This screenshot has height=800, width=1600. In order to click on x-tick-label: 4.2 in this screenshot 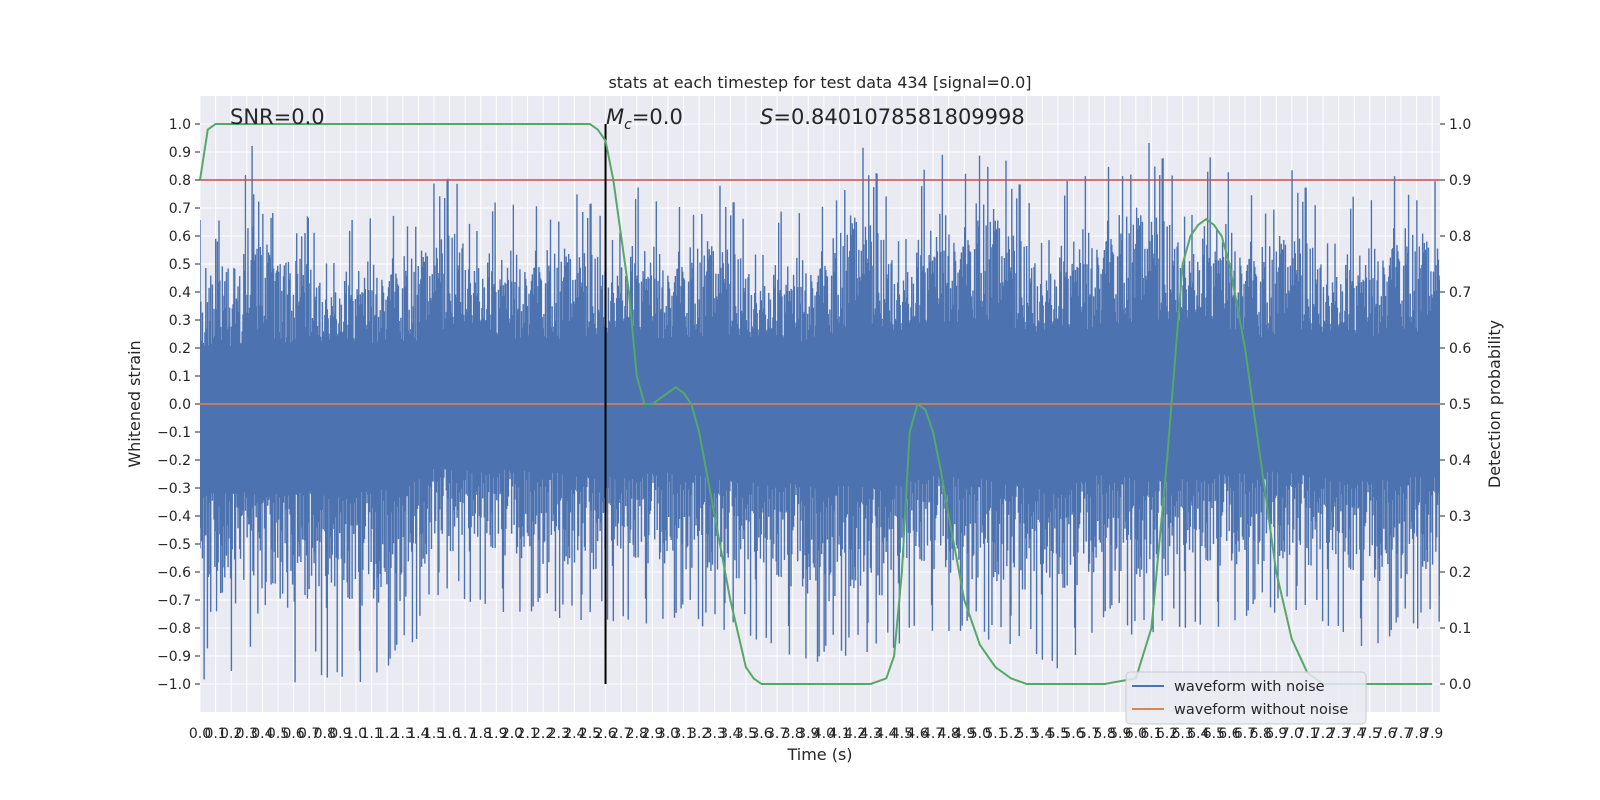, I will do `click(855, 734)`.